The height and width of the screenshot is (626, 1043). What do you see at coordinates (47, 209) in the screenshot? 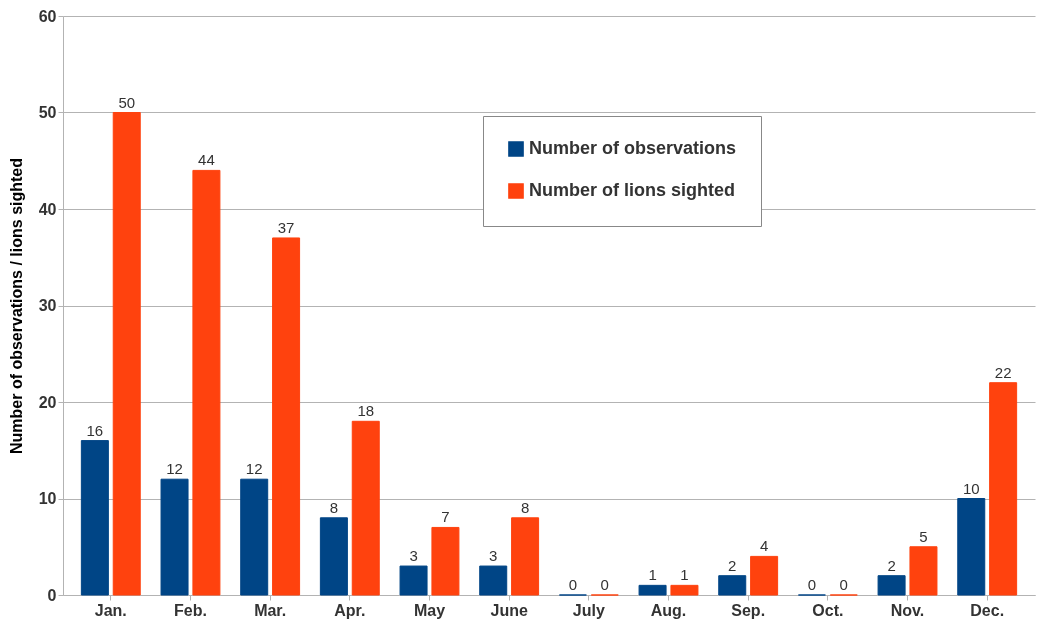
I see `y-tick-label: 40` at bounding box center [47, 209].